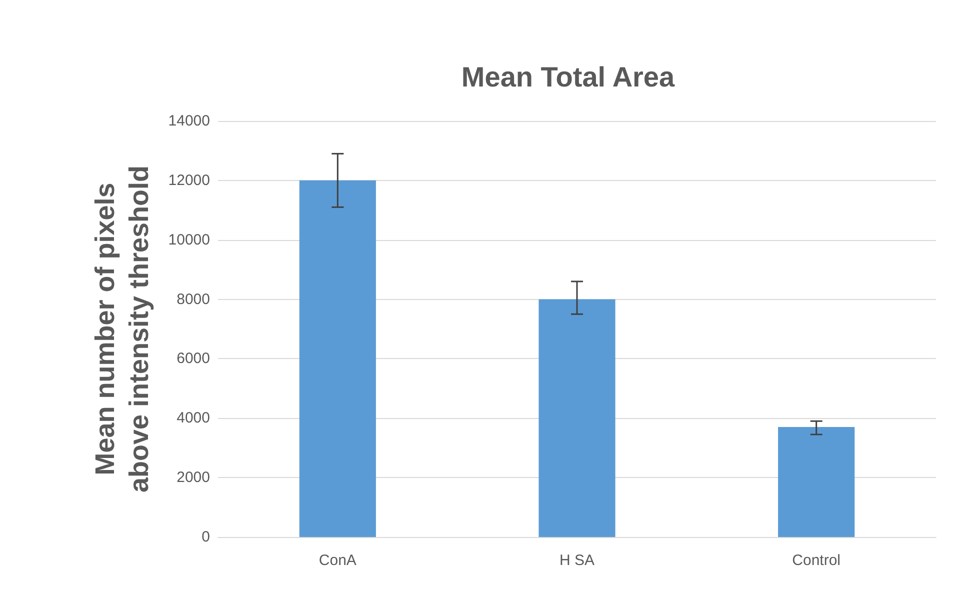 This screenshot has width=979, height=608. What do you see at coordinates (193, 477) in the screenshot?
I see `y-tick-label: 2000` at bounding box center [193, 477].